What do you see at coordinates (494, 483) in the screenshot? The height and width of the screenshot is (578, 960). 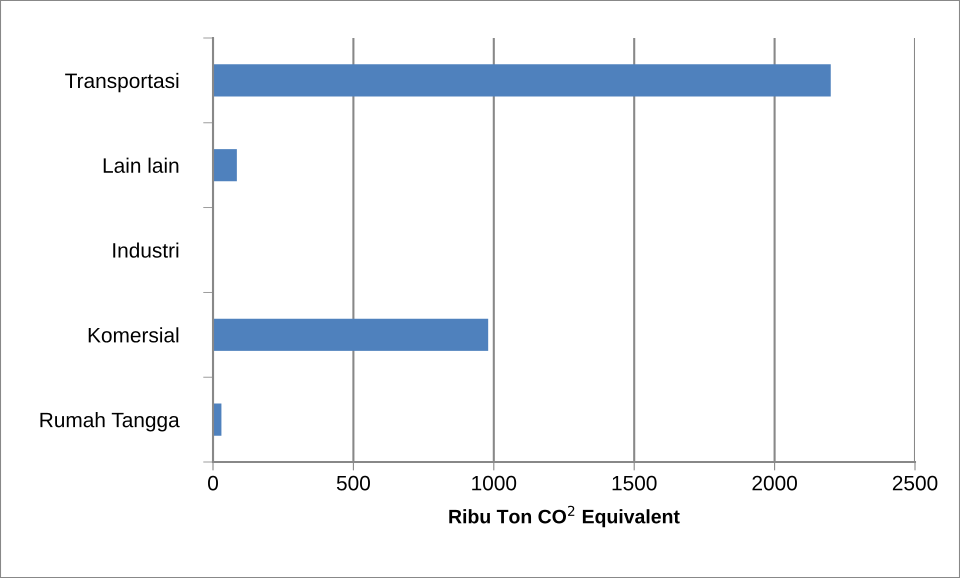 I see `x-tick-label: 1000` at bounding box center [494, 483].